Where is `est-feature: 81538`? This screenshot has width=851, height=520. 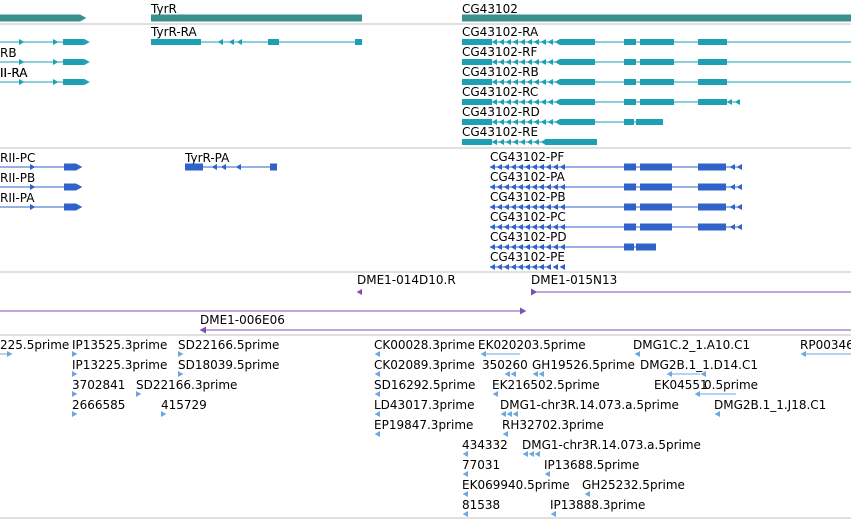
est-feature: 81538 is located at coordinates (481, 507).